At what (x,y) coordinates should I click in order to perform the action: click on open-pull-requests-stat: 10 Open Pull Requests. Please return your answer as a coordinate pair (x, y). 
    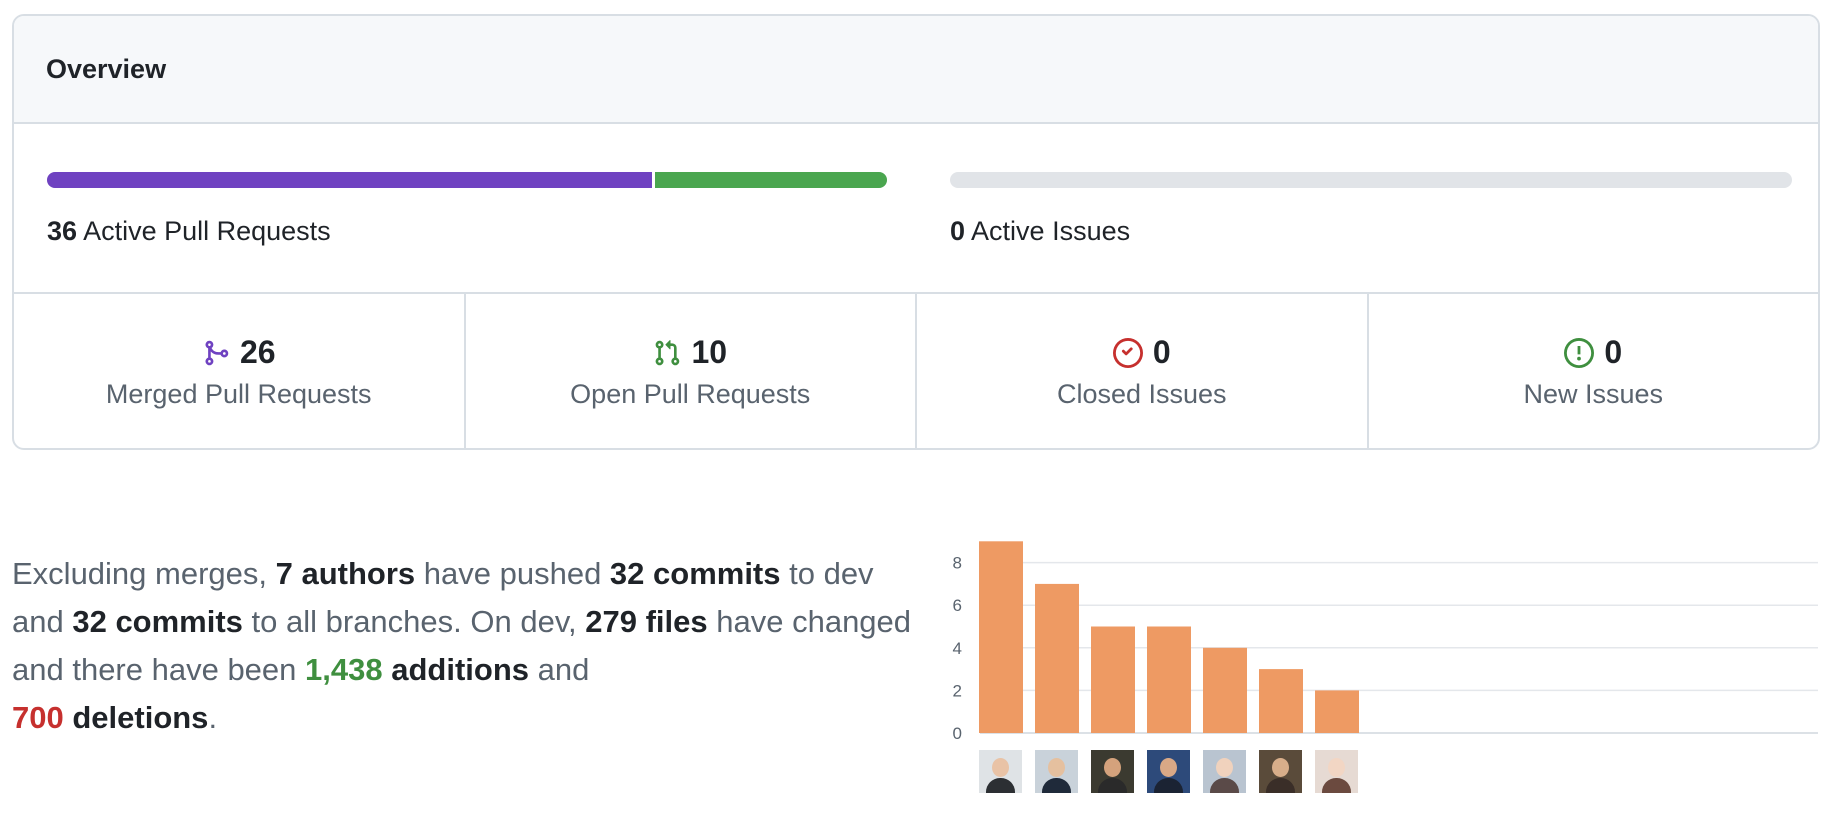
    Looking at the image, I should click on (691, 371).